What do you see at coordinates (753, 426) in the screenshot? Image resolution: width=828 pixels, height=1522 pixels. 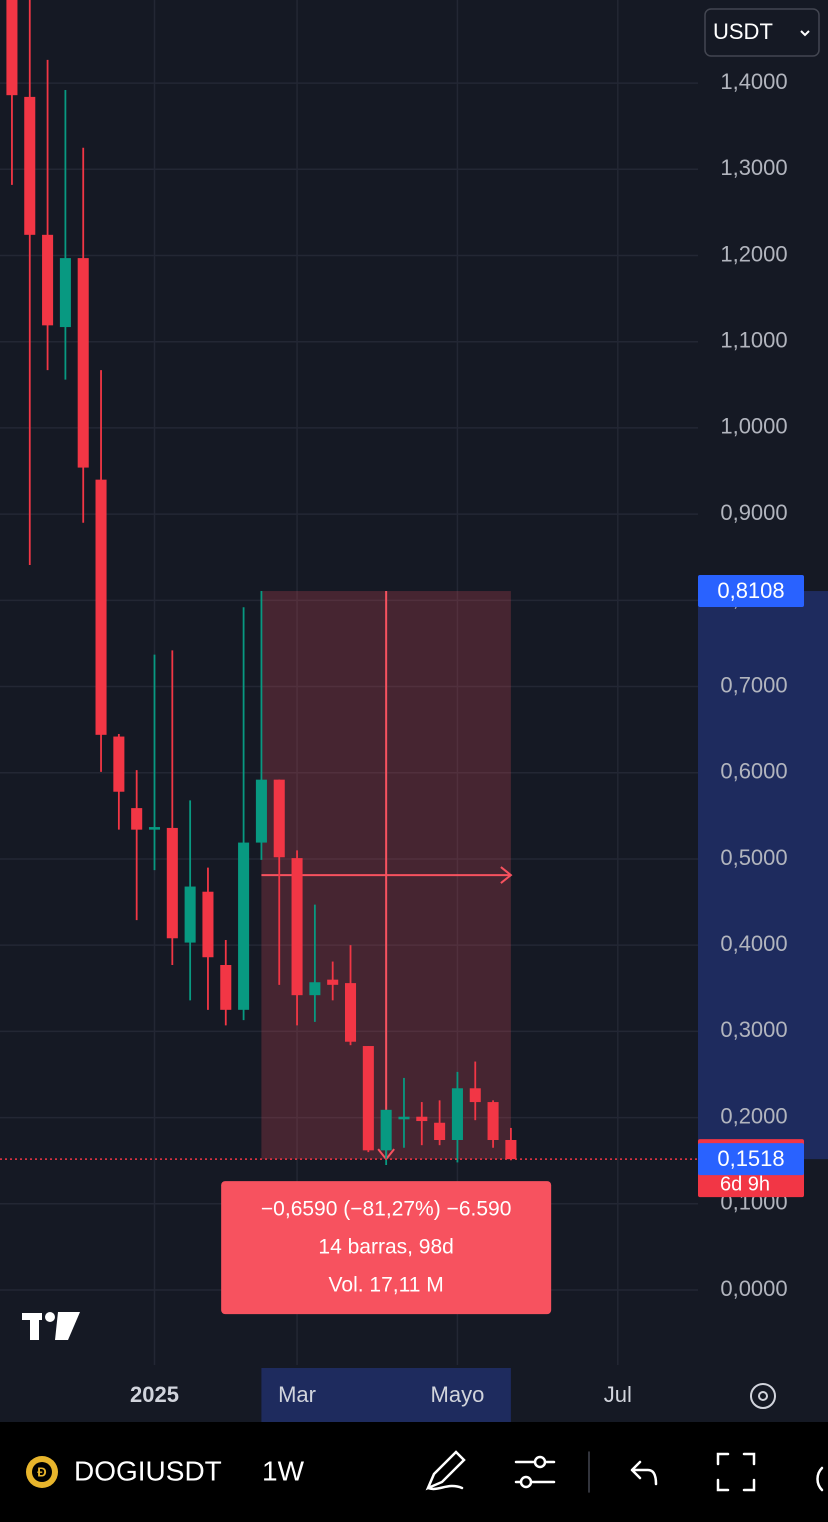 I see `y-tick-label: 1,0000` at bounding box center [753, 426].